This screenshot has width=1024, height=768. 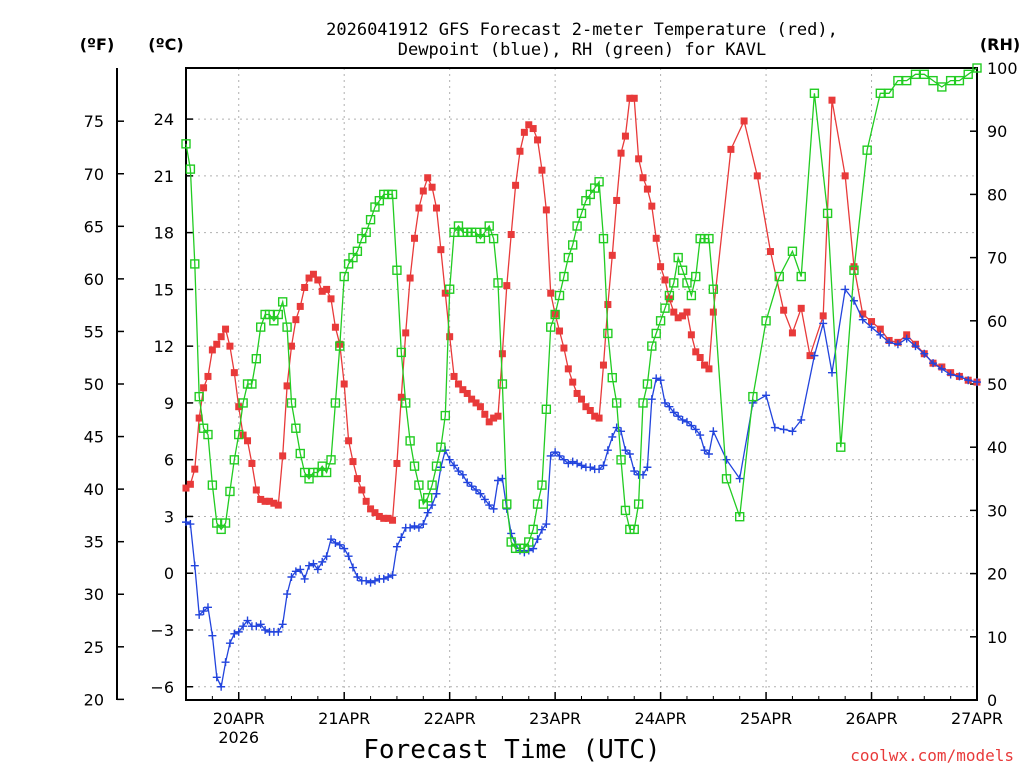 I want to click on celsius-tick-label: 18, so click(x=164, y=233).